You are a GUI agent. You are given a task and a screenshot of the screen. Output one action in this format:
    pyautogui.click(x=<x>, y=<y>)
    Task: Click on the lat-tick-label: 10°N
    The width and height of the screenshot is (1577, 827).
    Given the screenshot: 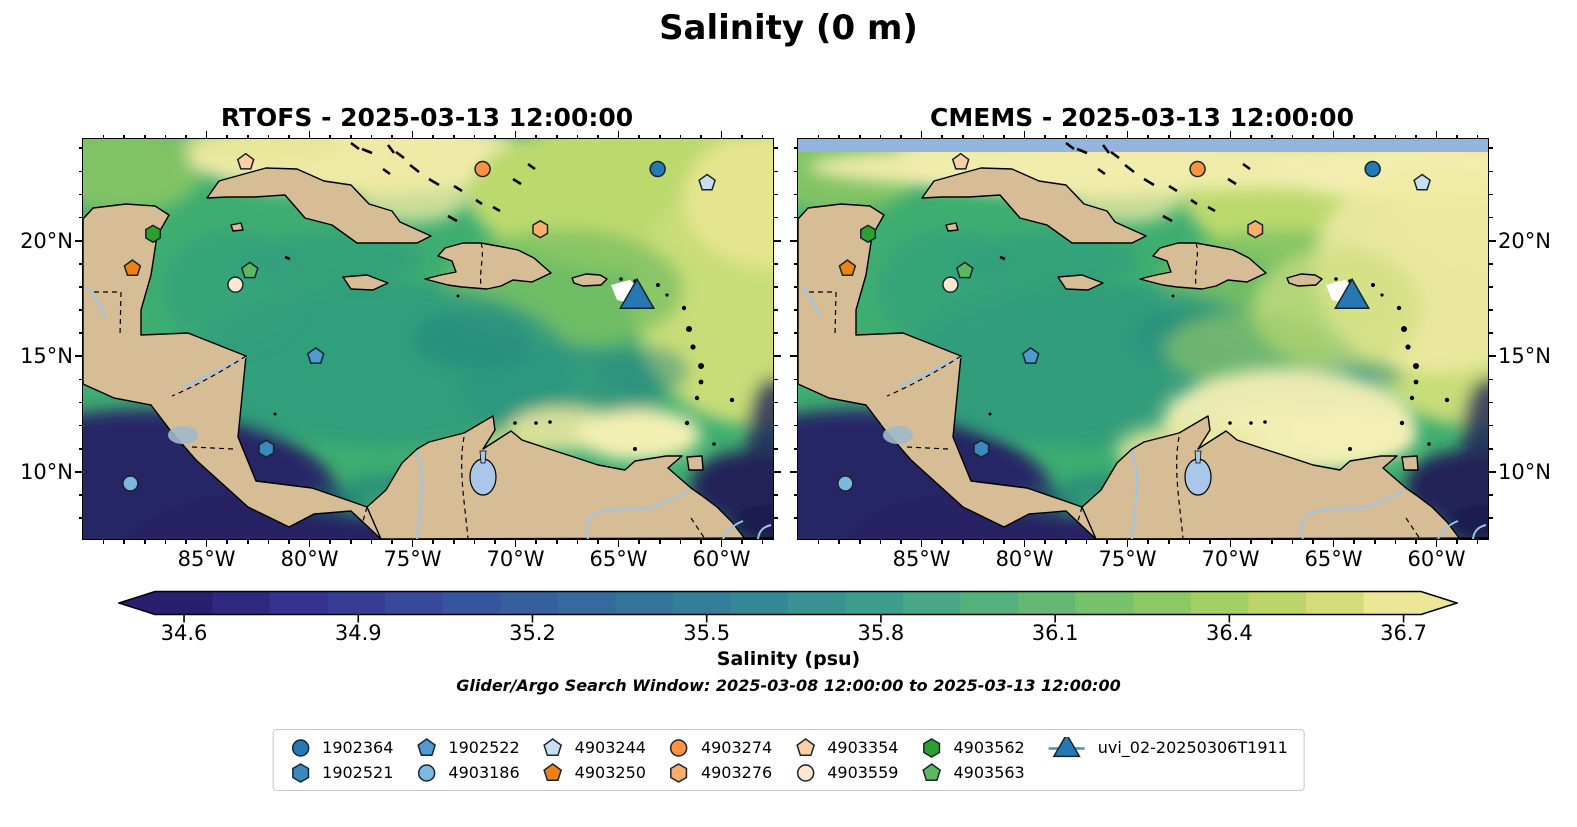 What is the action you would take?
    pyautogui.click(x=1524, y=471)
    